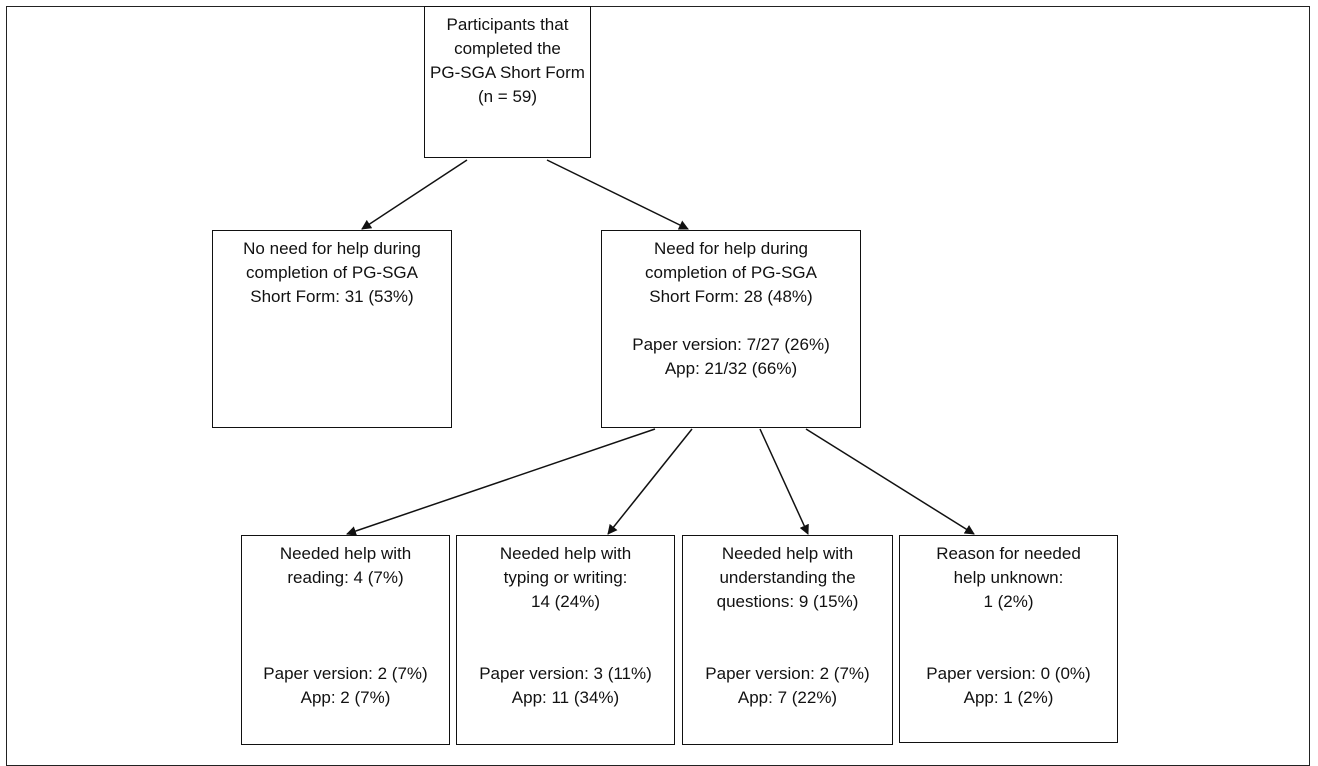 This screenshot has width=1318, height=766. What do you see at coordinates (1008, 697) in the screenshot?
I see `unknown-app: App: 1 (2%)` at bounding box center [1008, 697].